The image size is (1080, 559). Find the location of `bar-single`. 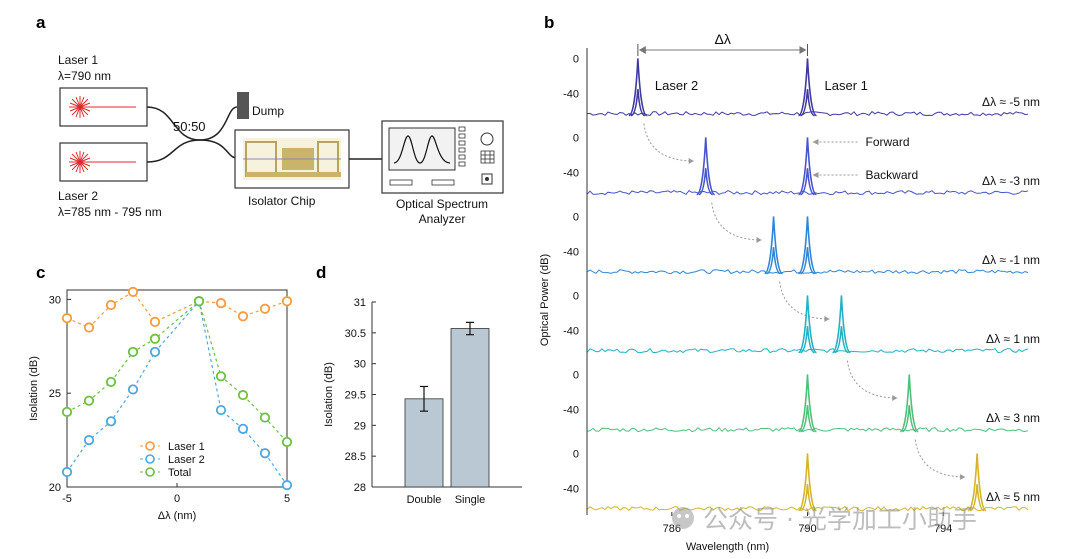

bar-single is located at coordinates (470, 408).